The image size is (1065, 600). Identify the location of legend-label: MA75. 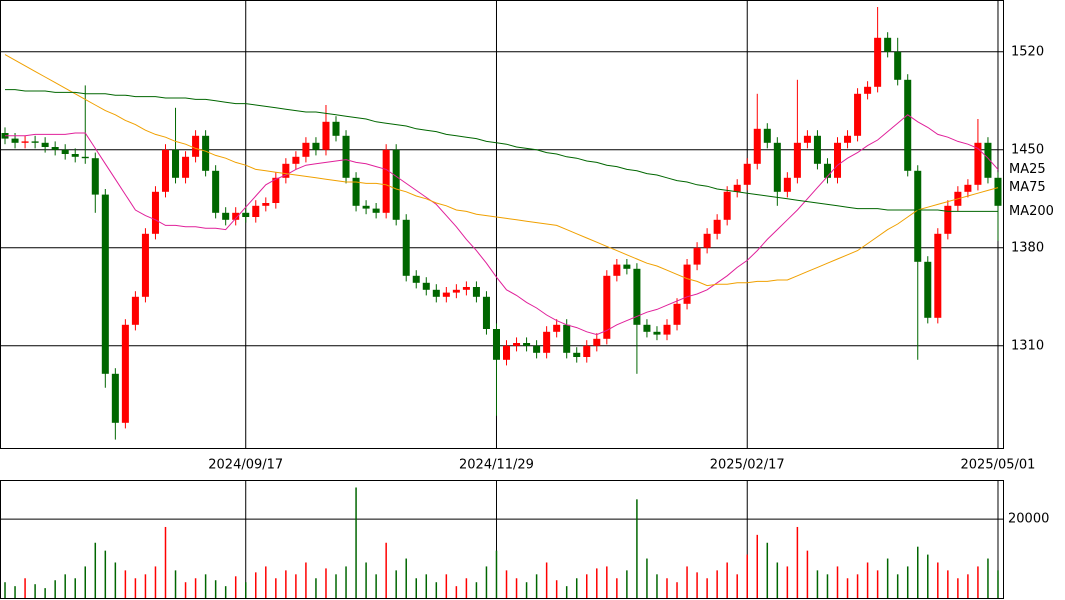
(1027, 187).